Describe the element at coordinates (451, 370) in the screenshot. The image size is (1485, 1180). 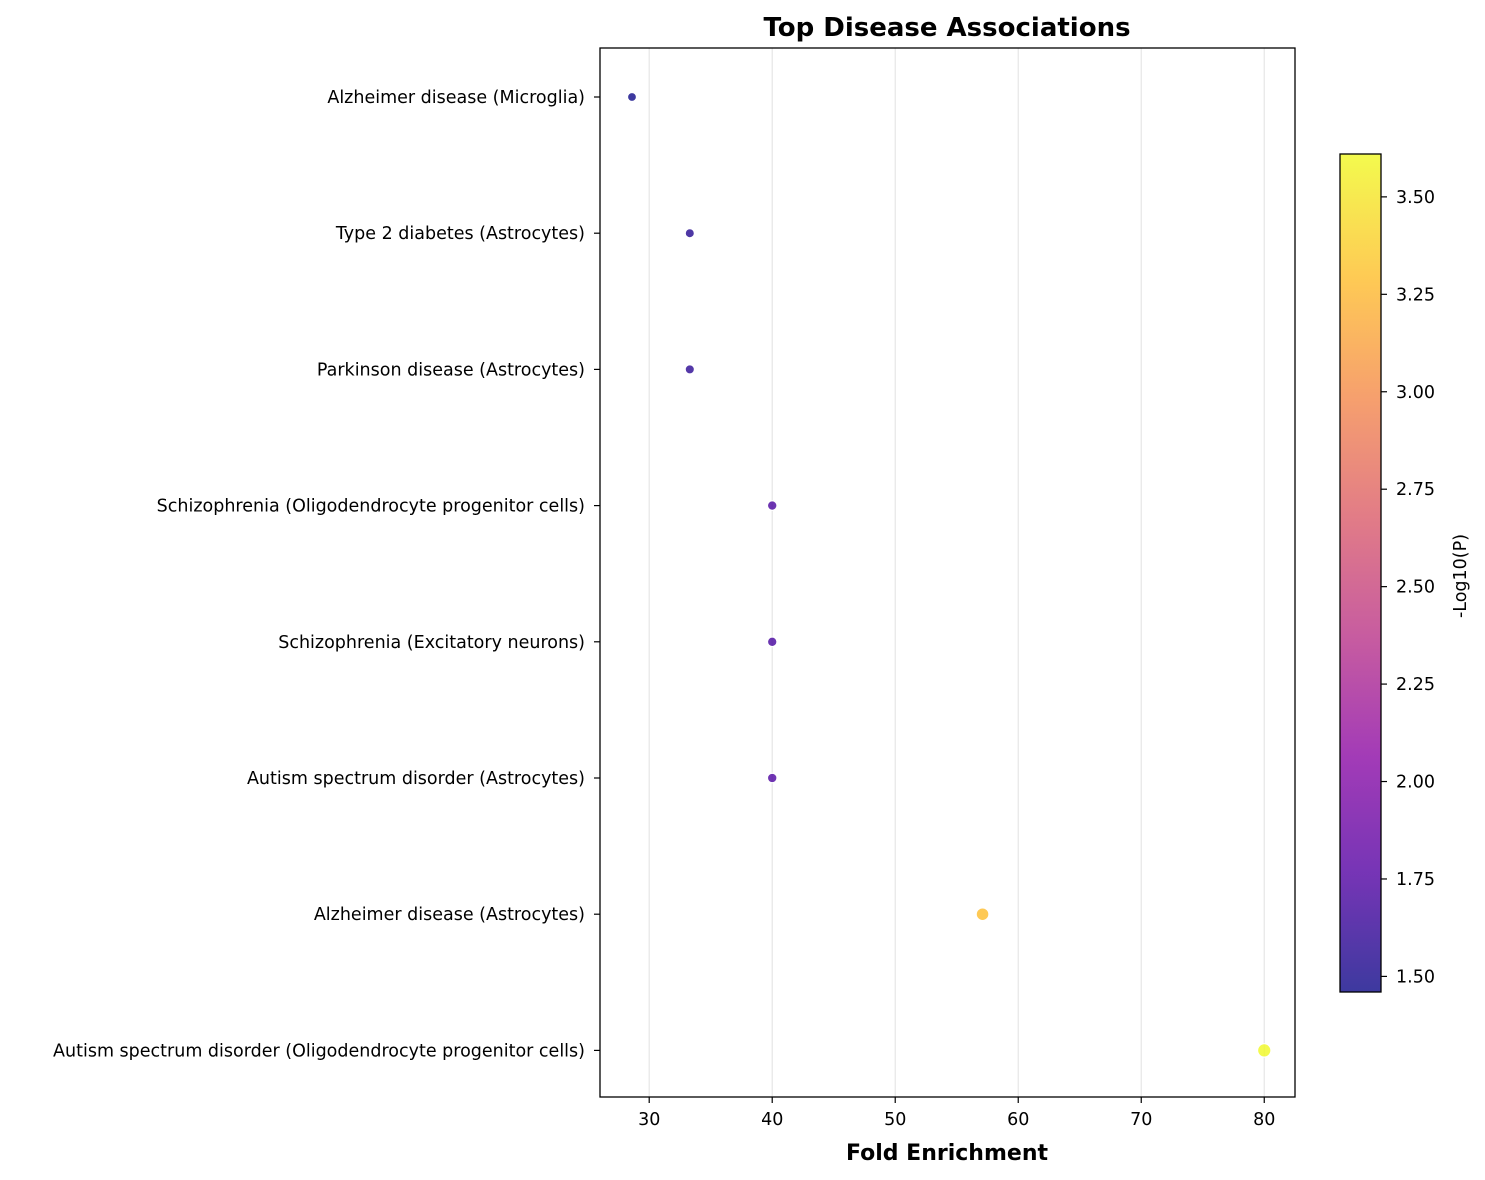
I see `y-category-label: Parkinson disease (Astrocytes)` at that location.